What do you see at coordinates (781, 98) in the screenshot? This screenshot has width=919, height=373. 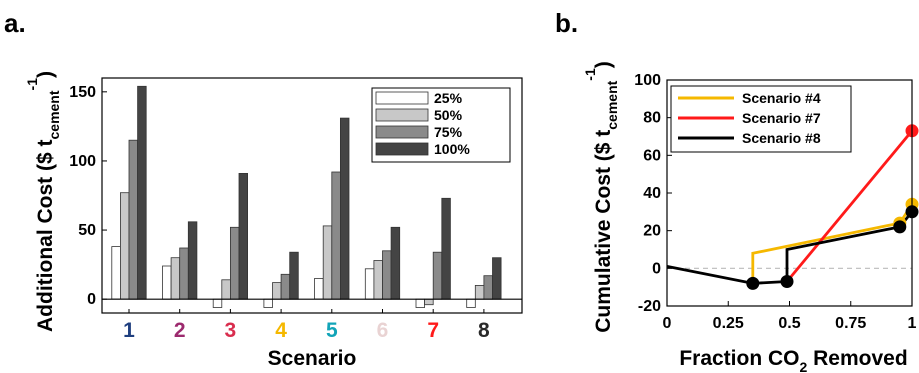 I see `legend-entry: Scenario #4` at bounding box center [781, 98].